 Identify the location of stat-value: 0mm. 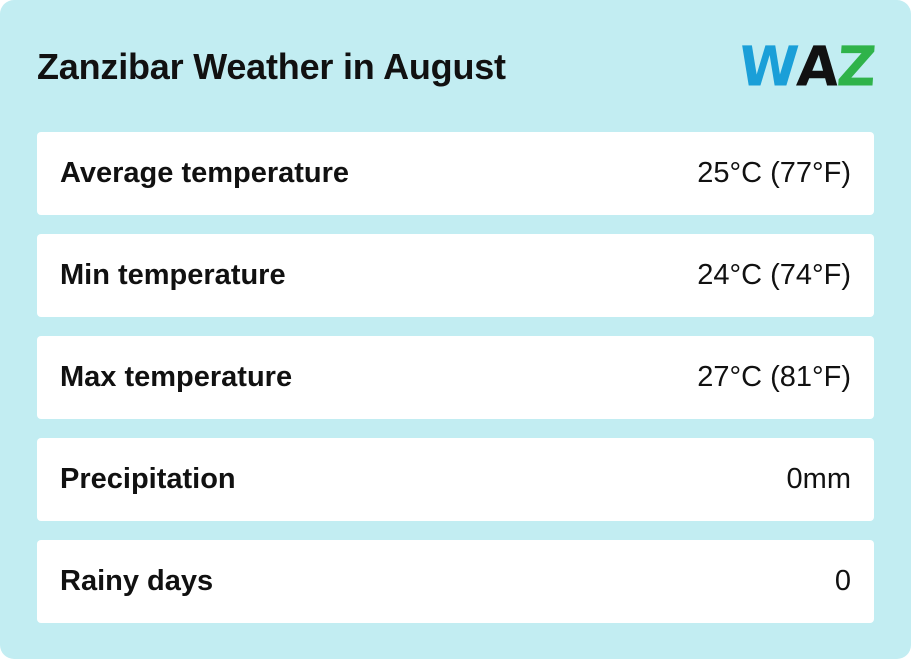
(818, 479).